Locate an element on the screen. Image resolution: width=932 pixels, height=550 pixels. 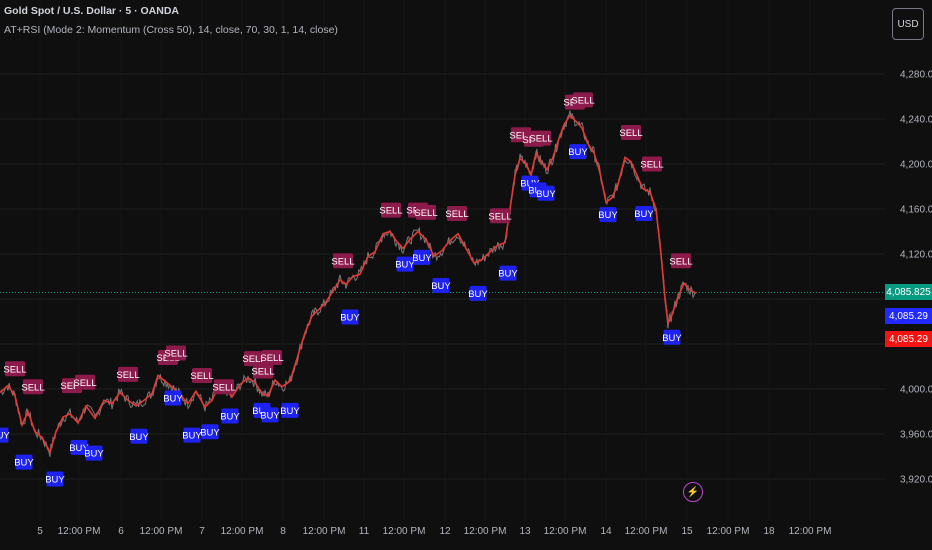
x-tick-label: 7 is located at coordinates (202, 531).